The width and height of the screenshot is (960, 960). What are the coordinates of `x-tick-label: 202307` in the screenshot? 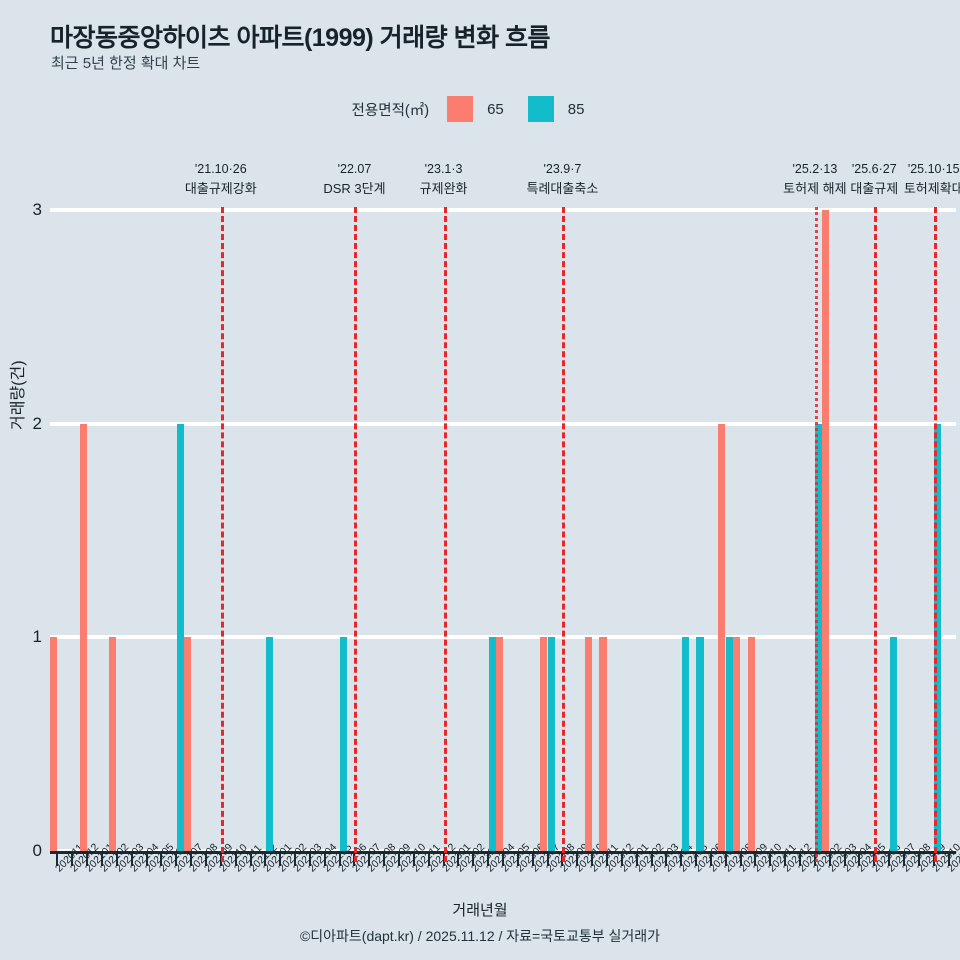 It's located at (545, 858).